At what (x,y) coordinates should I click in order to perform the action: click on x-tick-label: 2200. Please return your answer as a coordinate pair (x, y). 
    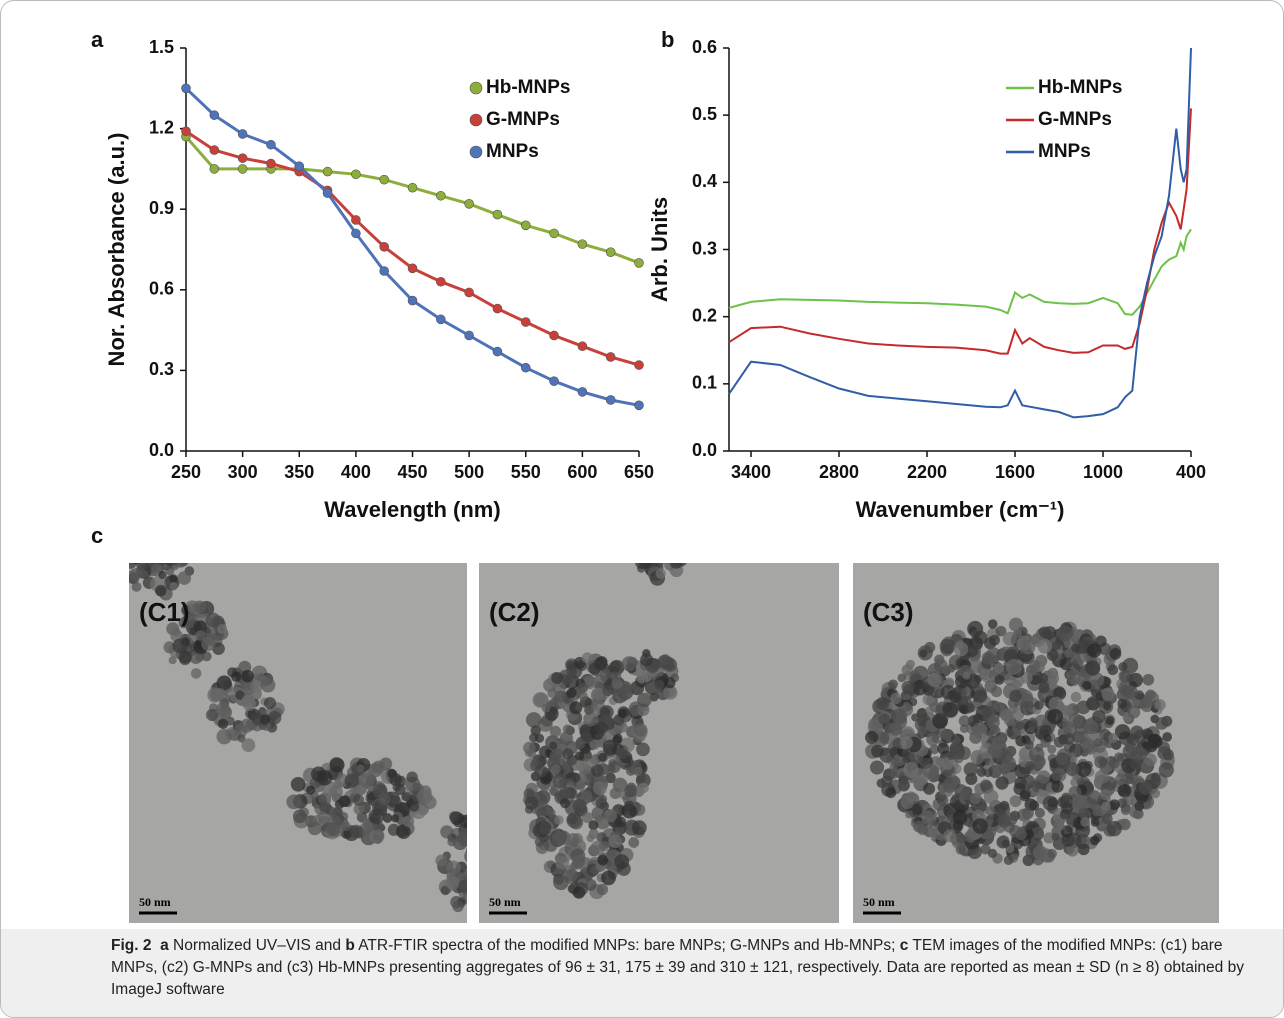
    Looking at the image, I should click on (927, 472).